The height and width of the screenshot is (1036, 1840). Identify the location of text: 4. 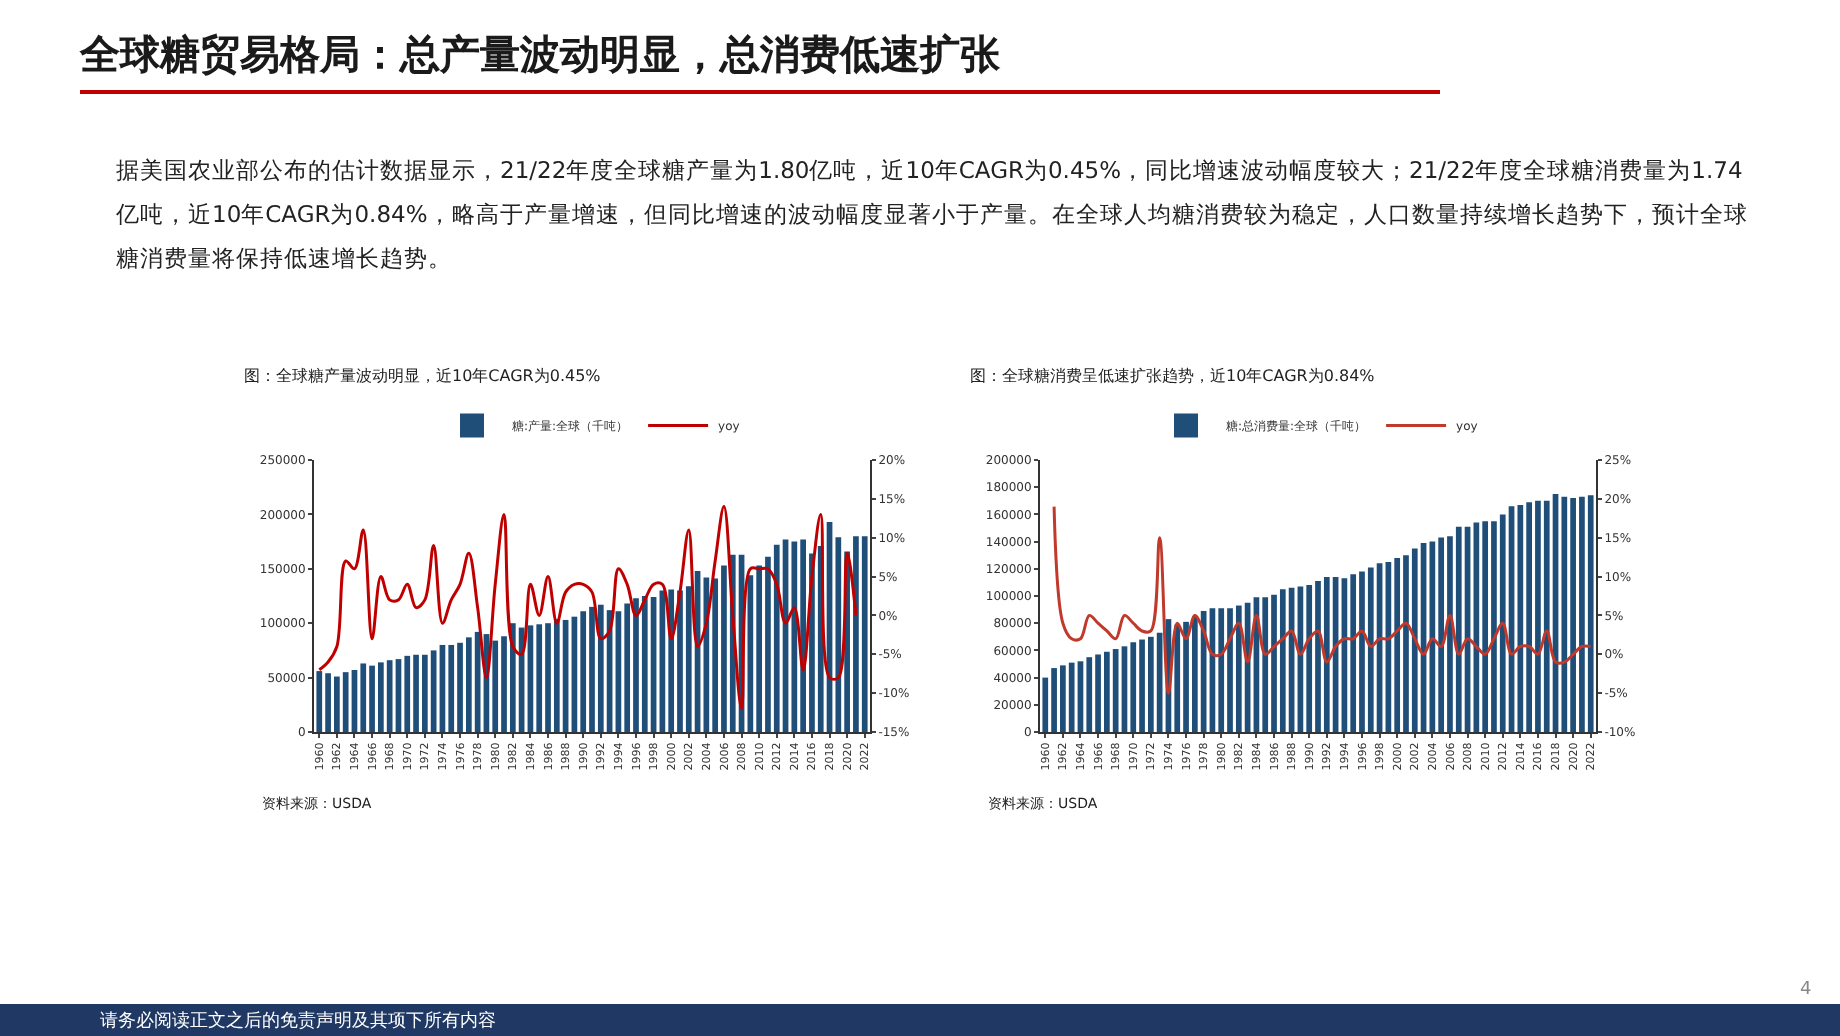
(1806, 990).